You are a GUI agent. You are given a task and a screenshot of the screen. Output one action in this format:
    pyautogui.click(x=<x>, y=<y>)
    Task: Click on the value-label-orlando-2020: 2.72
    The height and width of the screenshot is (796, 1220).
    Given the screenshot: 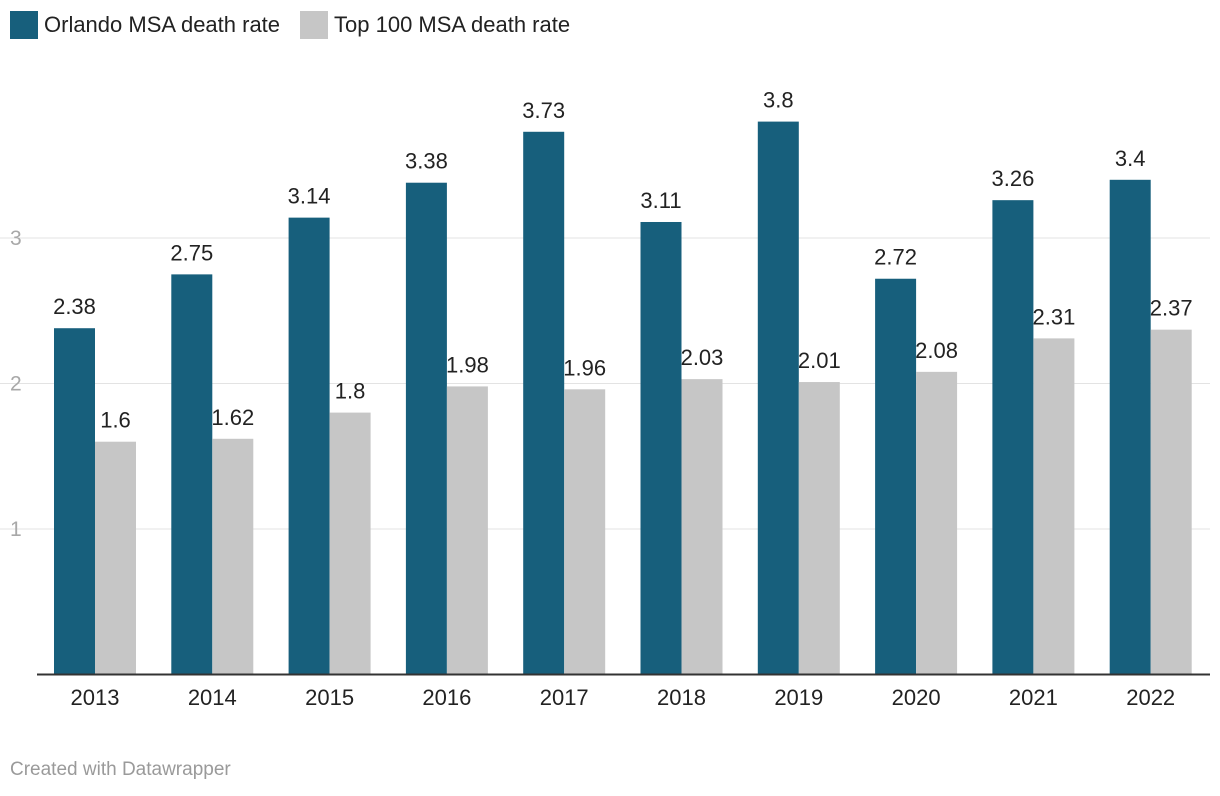 What is the action you would take?
    pyautogui.click(x=895, y=257)
    